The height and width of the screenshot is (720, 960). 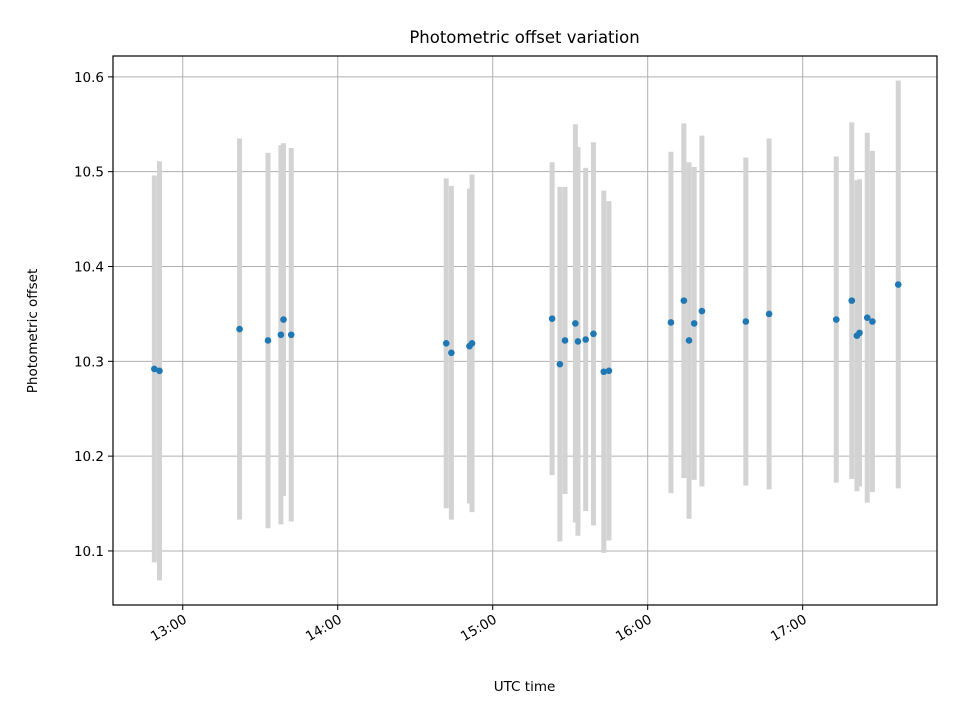 I want to click on y-tick-label: 10.4, so click(x=89, y=267).